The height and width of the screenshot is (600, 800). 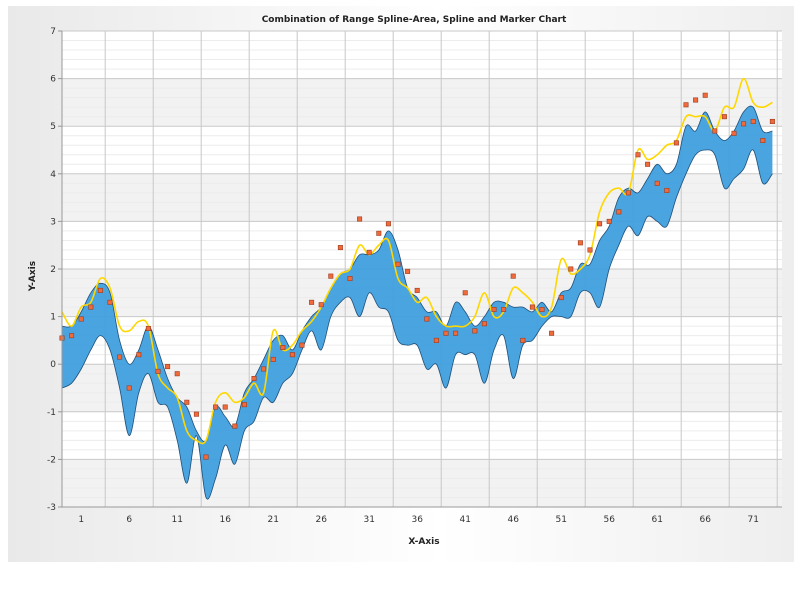 What do you see at coordinates (609, 520) in the screenshot?
I see `x-tick-label: 56` at bounding box center [609, 520].